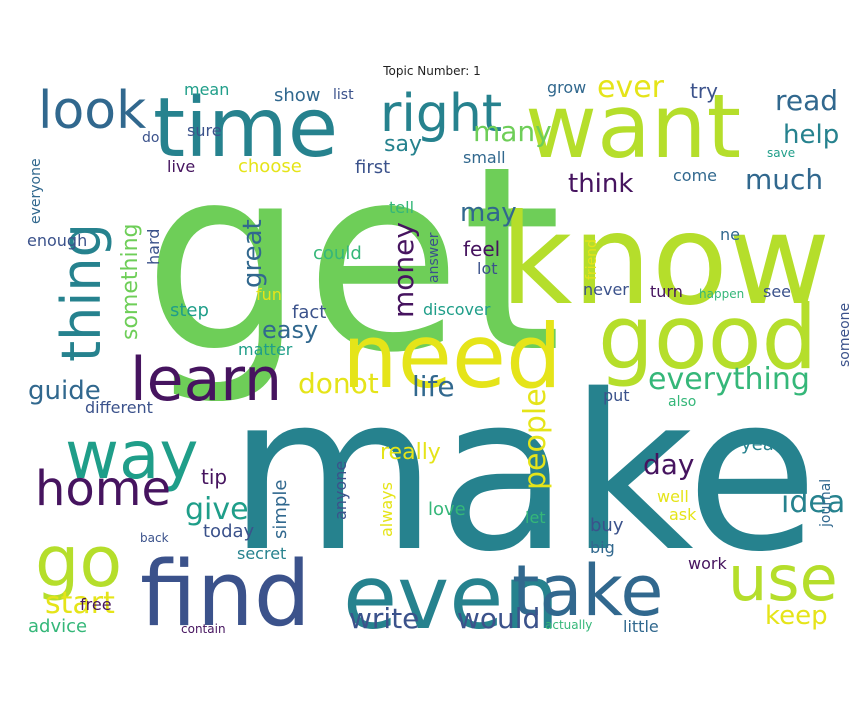 The image size is (864, 720). Describe the element at coordinates (203, 629) in the screenshot. I see `word-contain: contain` at that location.